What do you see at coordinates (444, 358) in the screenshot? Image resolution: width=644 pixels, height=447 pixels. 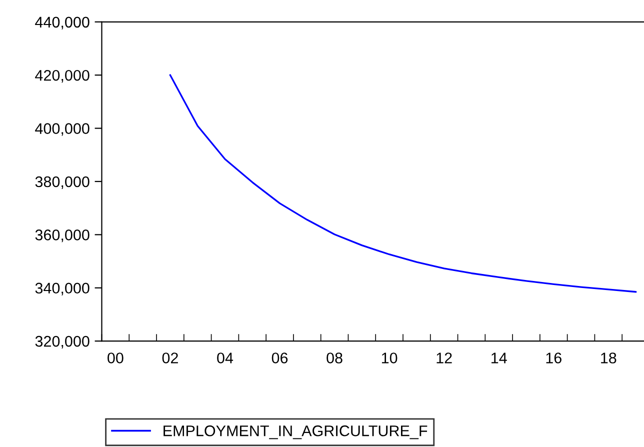 I see `x-tick-label: 12` at bounding box center [444, 358].